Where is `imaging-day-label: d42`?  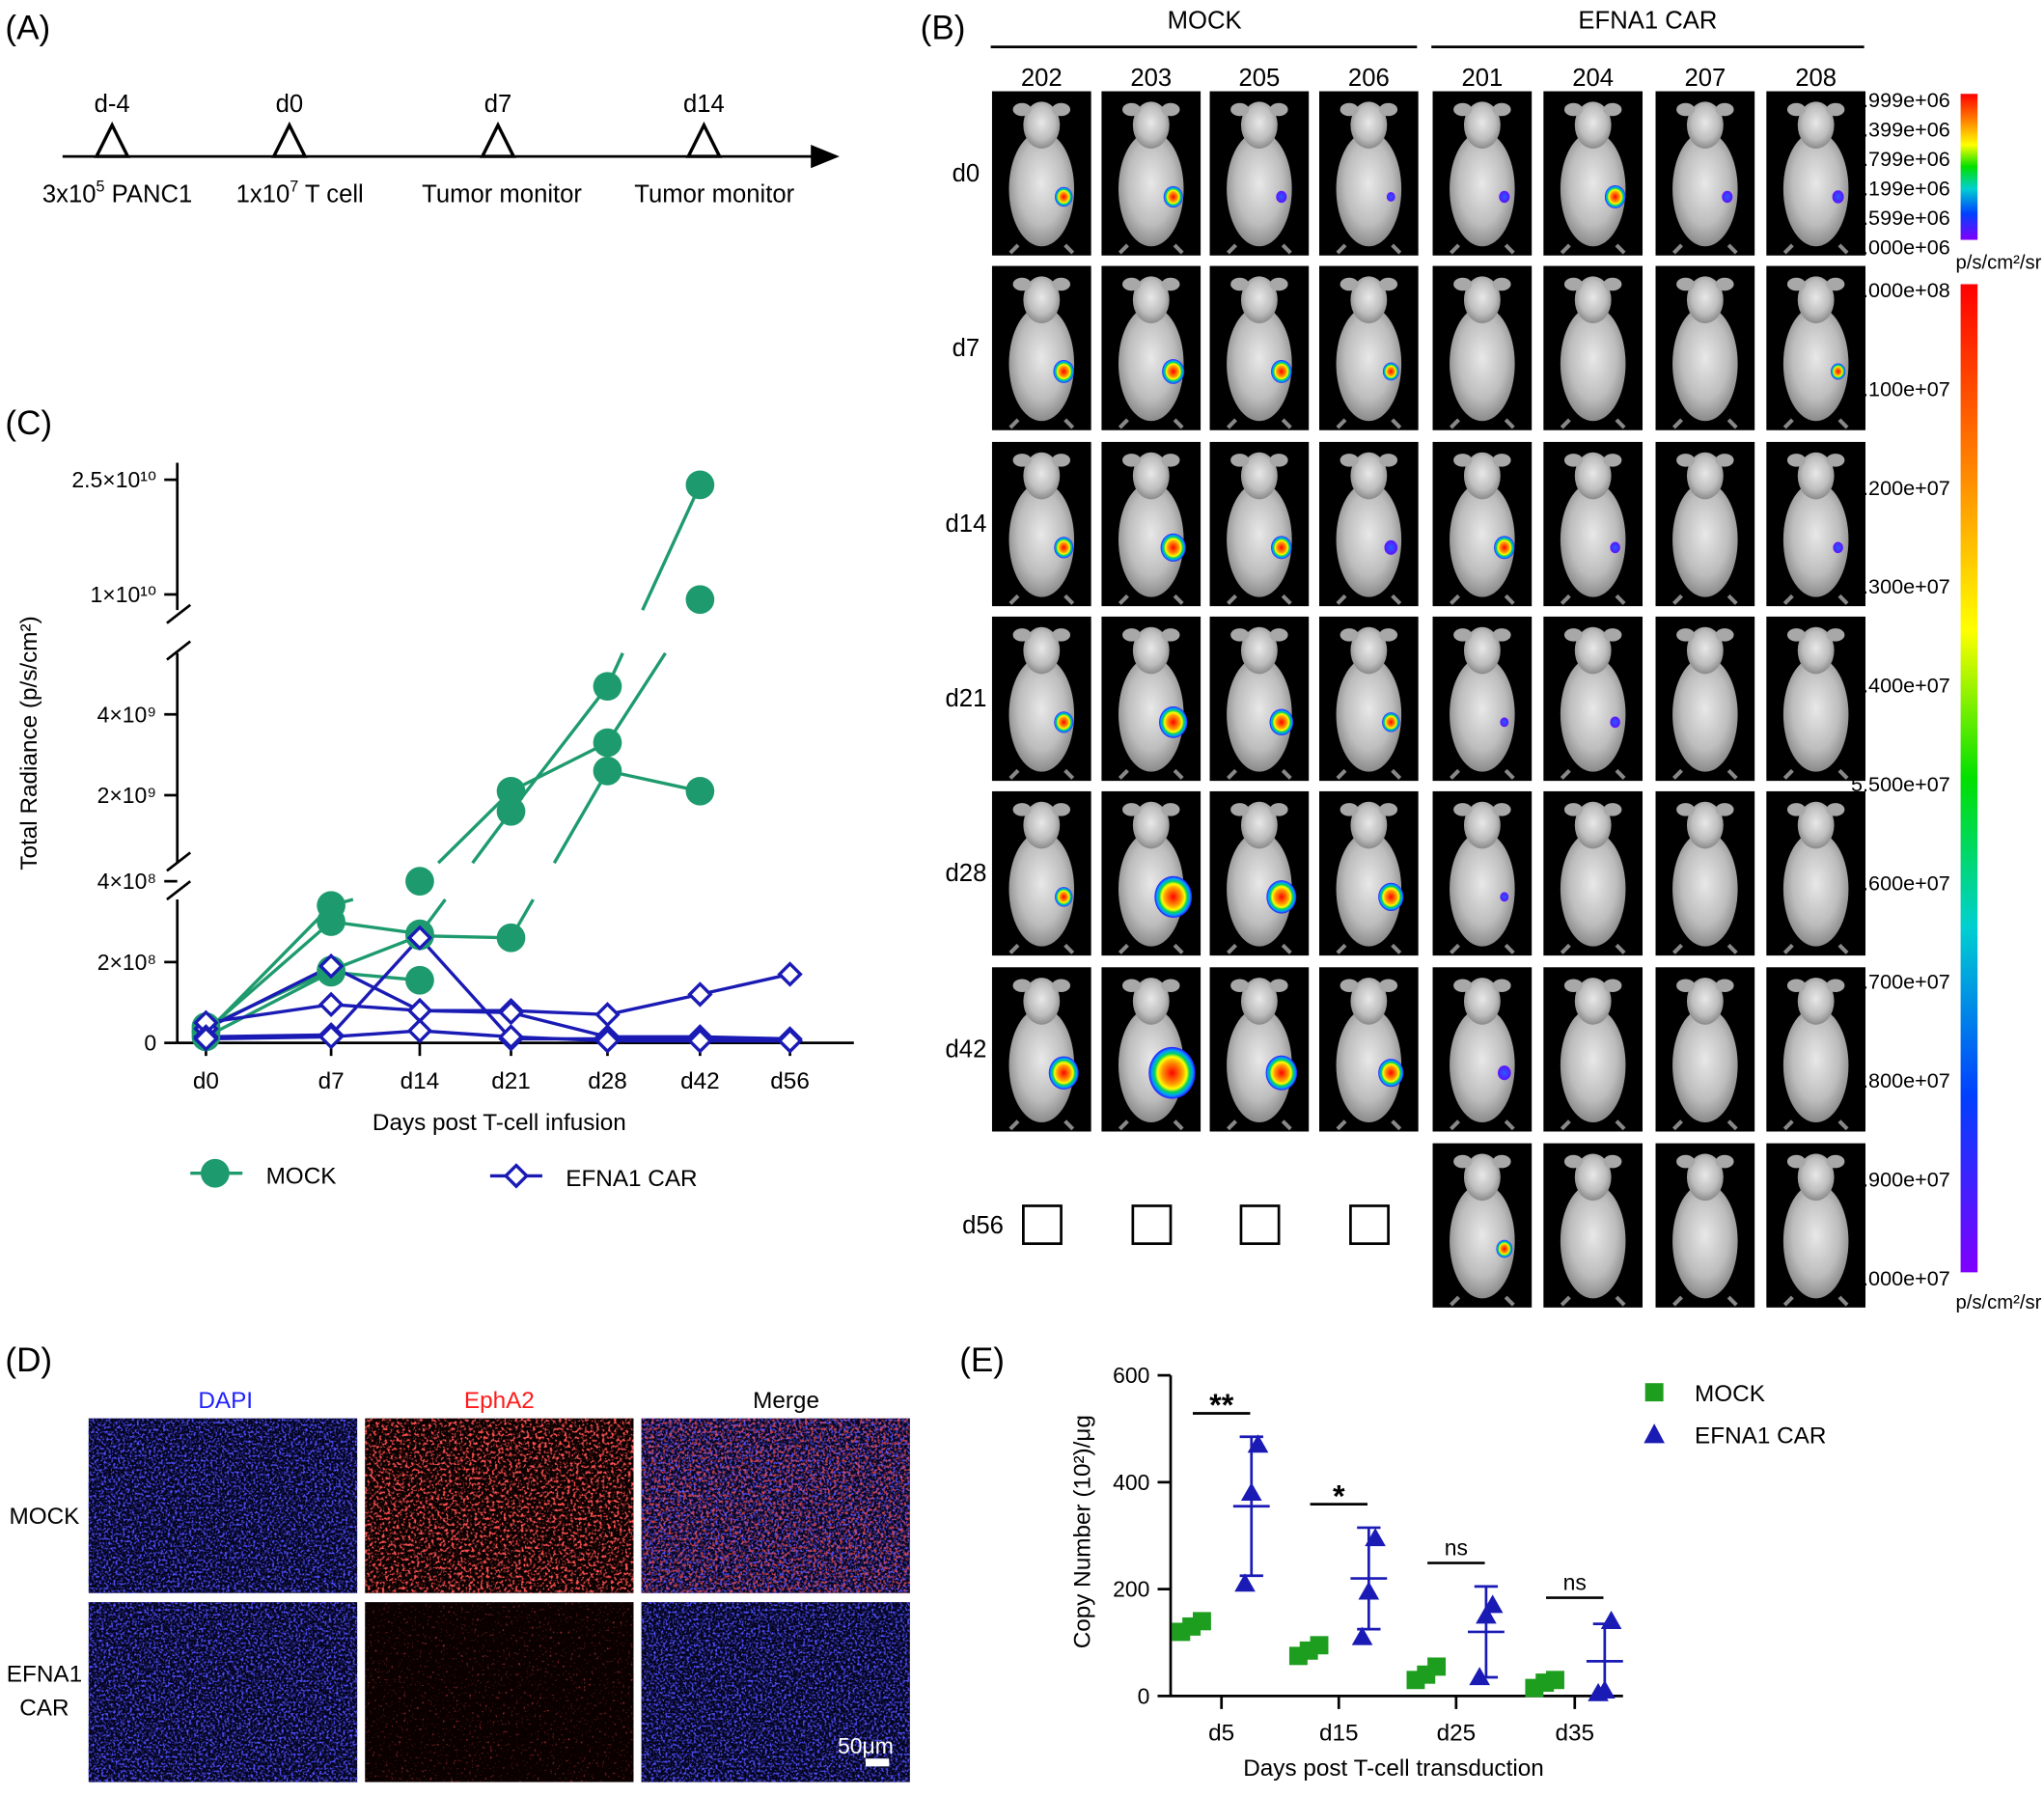 imaging-day-label: d42 is located at coordinates (967, 1049).